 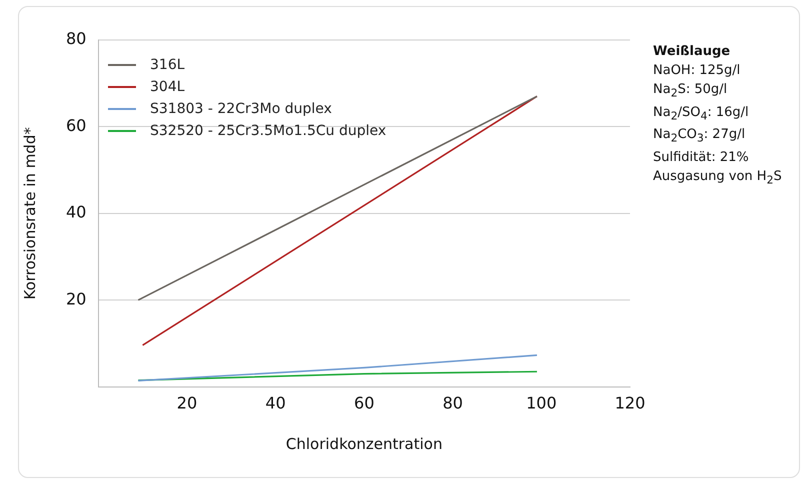 I want to click on legend-label: S31803 - 22Cr3Mo duplex, so click(x=241, y=109).